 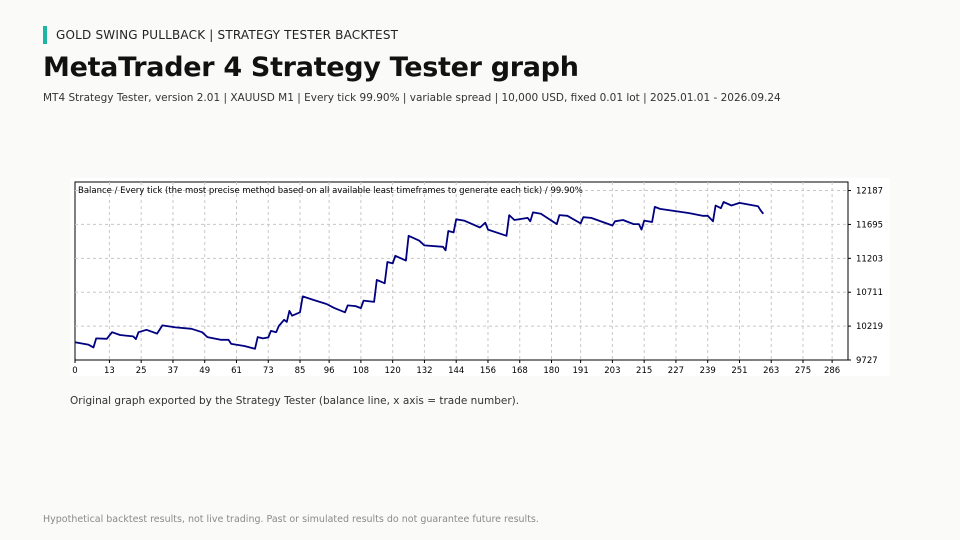 I want to click on y-tick-label: 9727, so click(x=867, y=361).